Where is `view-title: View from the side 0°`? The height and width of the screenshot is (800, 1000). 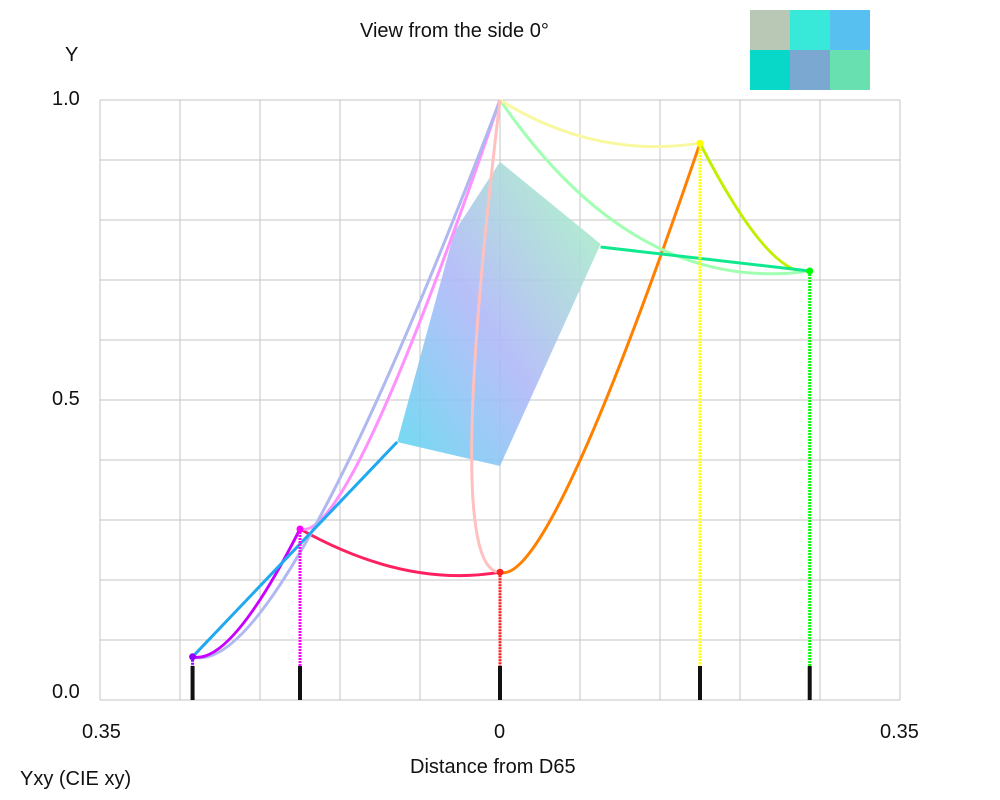 view-title: View from the side 0° is located at coordinates (454, 31).